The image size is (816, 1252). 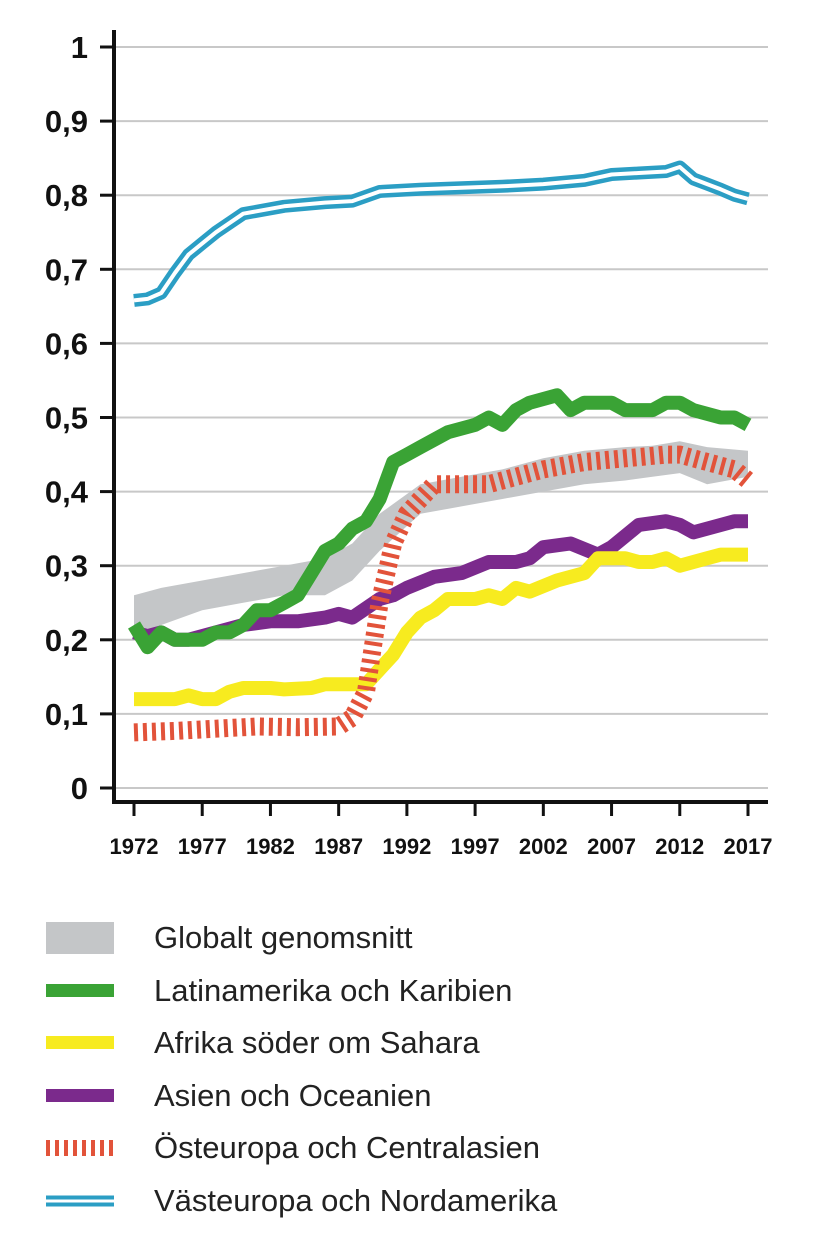 What do you see at coordinates (202, 846) in the screenshot?
I see `x-tick-label: 1977` at bounding box center [202, 846].